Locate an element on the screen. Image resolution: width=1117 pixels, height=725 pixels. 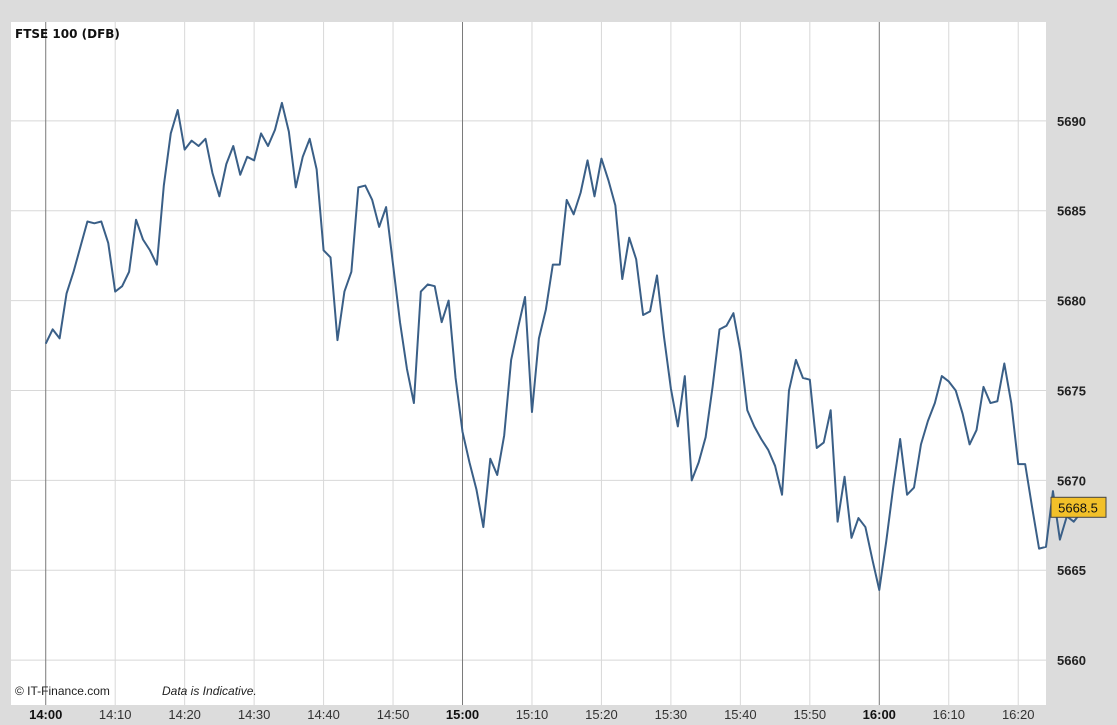
x-tick-label: 14:10 is located at coordinates (115, 714).